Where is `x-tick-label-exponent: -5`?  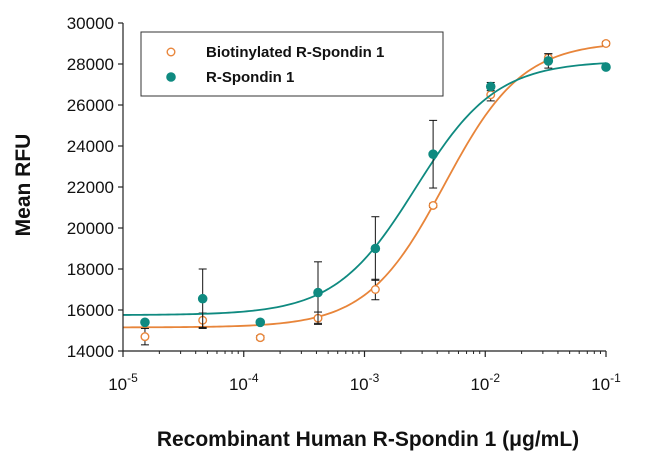 x-tick-label-exponent: -5 is located at coordinates (132, 378).